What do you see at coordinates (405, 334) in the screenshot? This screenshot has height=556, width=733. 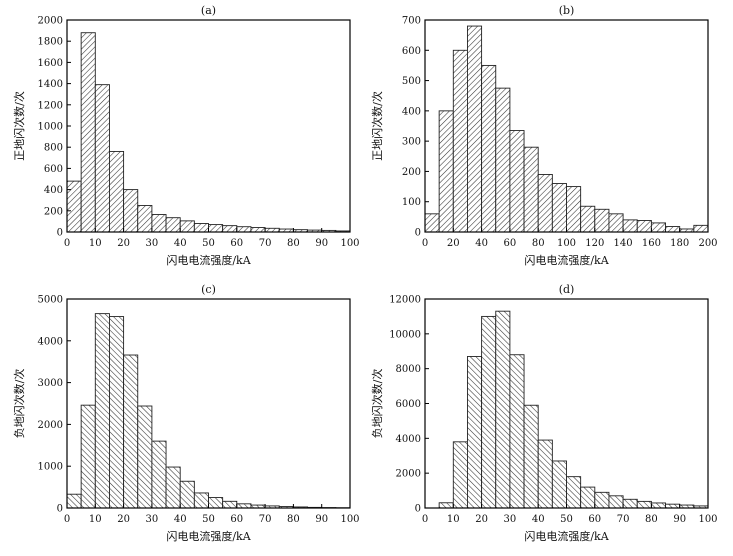 I see `y-tick-label: 10000` at bounding box center [405, 334].